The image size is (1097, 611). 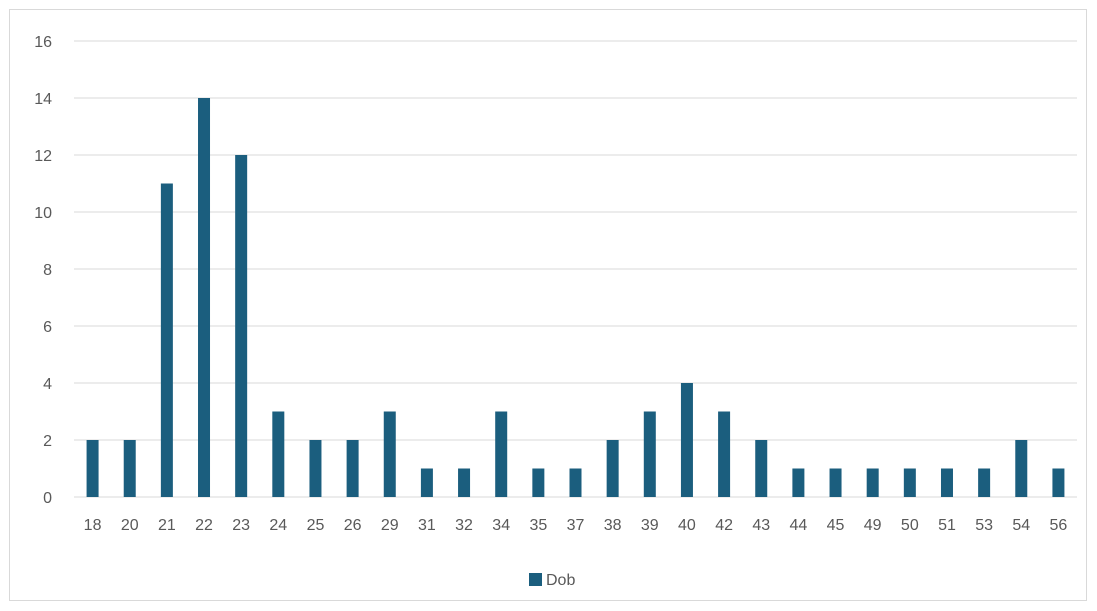 I want to click on y-tick-label: 6, so click(x=47, y=327).